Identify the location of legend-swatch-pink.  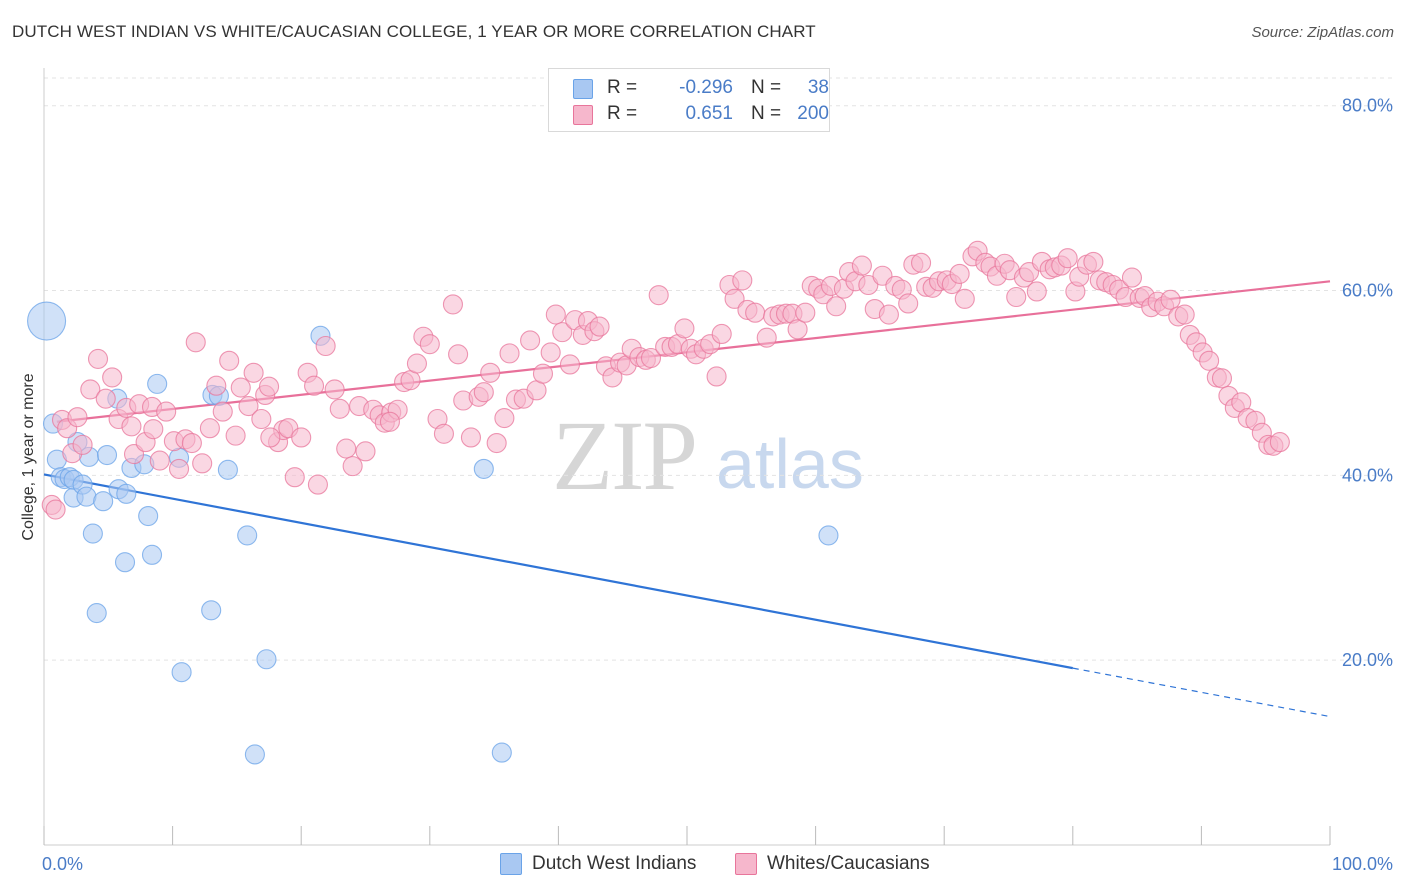
(583, 115).